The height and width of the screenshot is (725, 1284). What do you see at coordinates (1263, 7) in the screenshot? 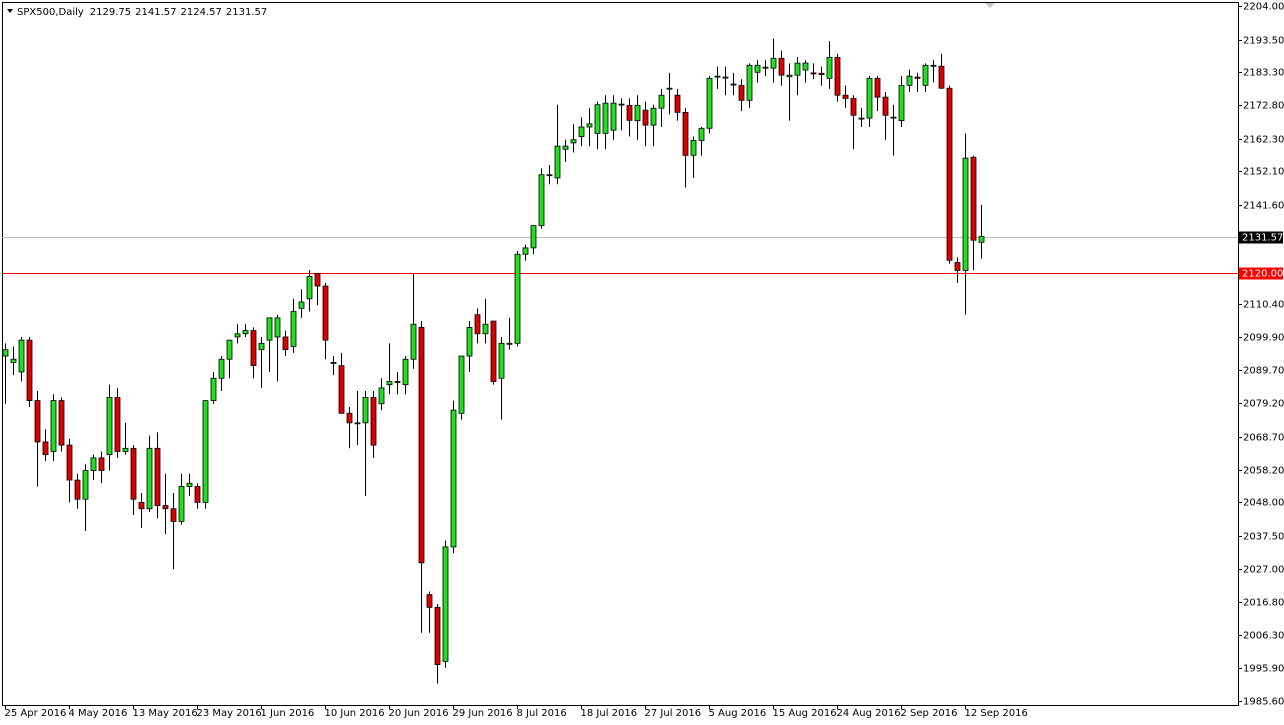
I see `y-tick-label: 2204.00` at bounding box center [1263, 7].